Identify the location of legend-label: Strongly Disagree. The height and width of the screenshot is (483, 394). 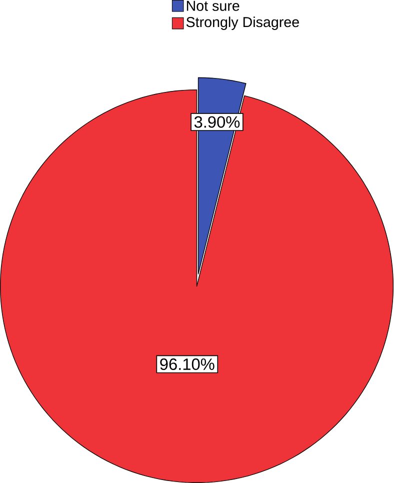
(243, 23).